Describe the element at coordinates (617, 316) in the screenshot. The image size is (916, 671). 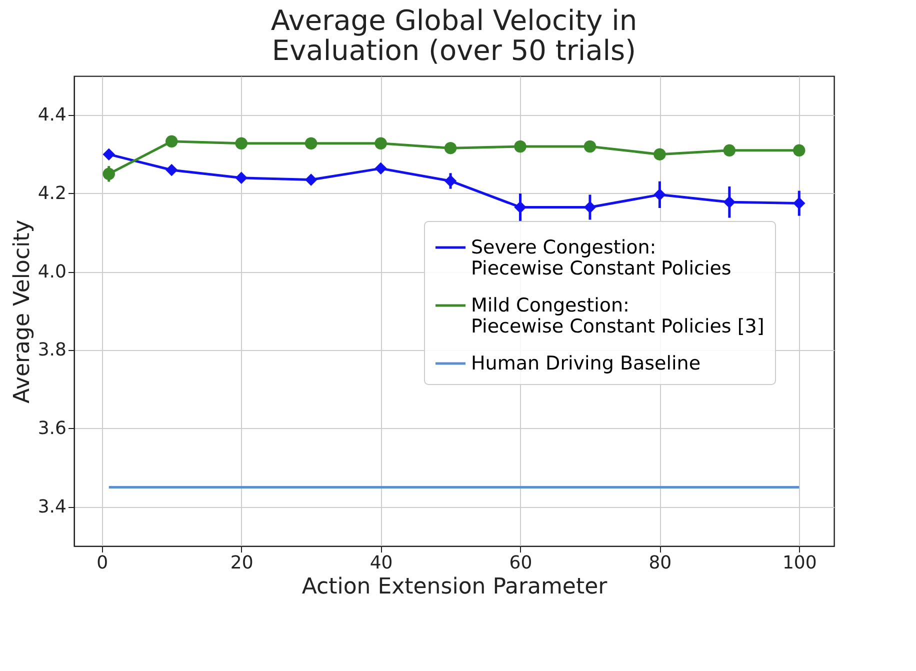
I see `legend-label: Mild Congestion: Piecewise Constant Policies [3]` at that location.